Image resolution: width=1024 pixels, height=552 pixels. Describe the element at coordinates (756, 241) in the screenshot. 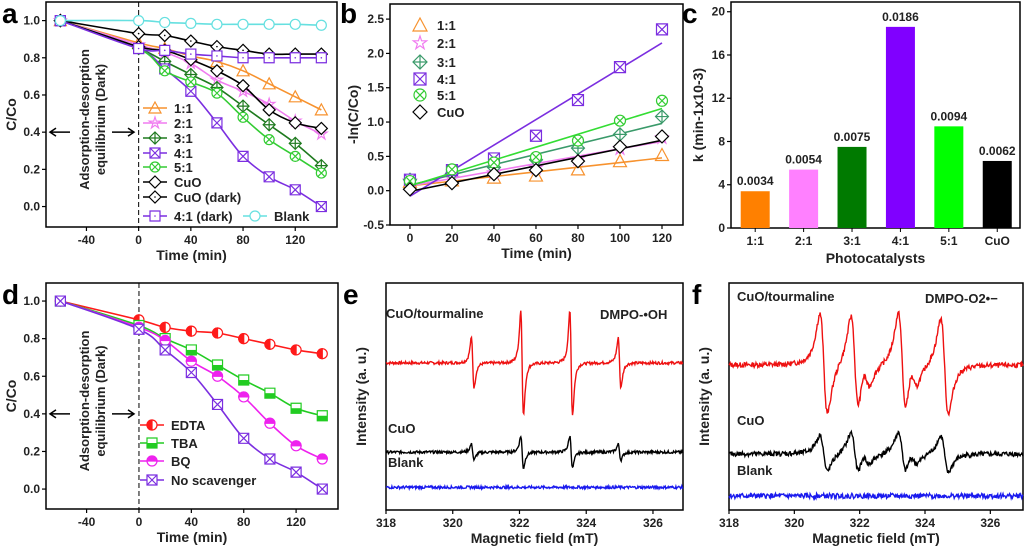

I see `x-tick-label: 1:1` at that location.